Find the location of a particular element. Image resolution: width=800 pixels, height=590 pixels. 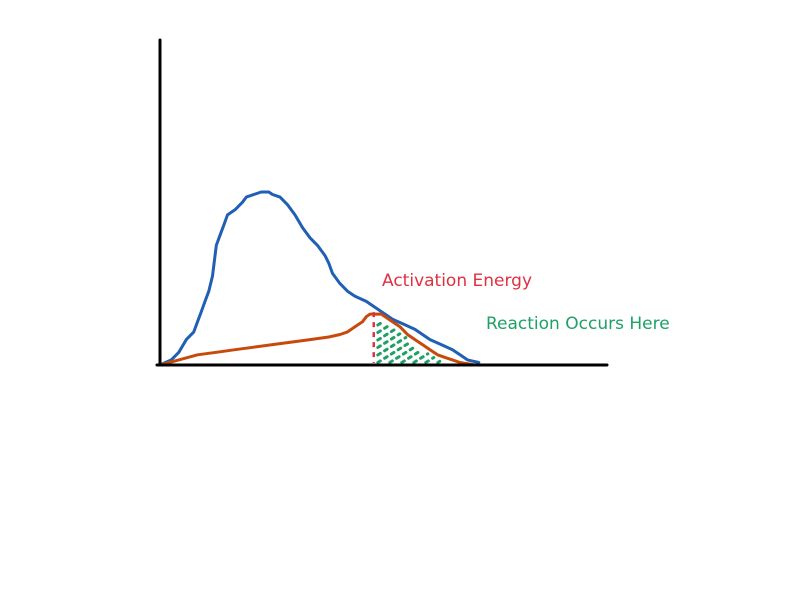

reaction-occurs-label: Reaction Occurs Here is located at coordinates (578, 324).